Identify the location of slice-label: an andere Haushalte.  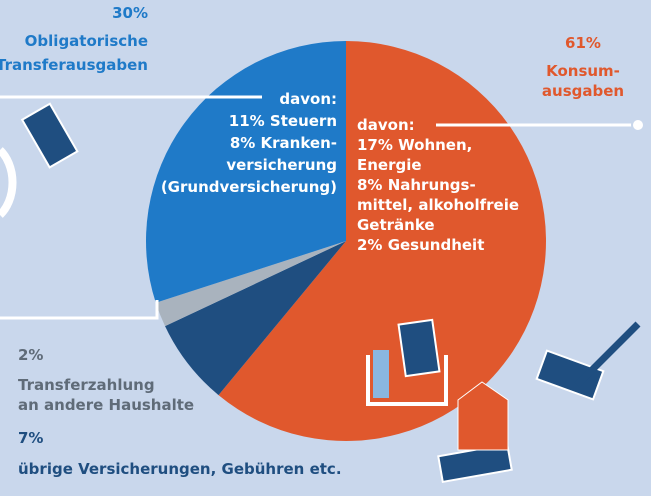
(106, 405).